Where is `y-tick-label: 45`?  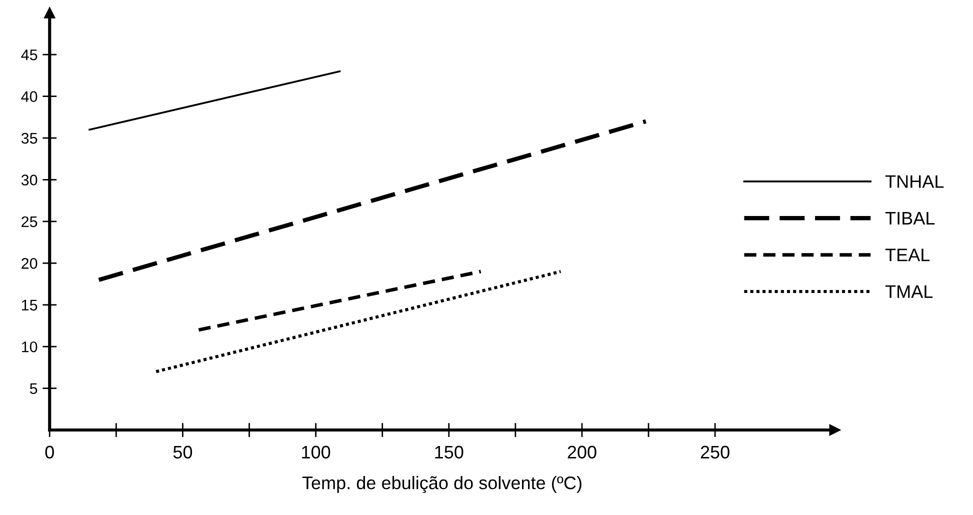
y-tick-label: 45 is located at coordinates (29, 55).